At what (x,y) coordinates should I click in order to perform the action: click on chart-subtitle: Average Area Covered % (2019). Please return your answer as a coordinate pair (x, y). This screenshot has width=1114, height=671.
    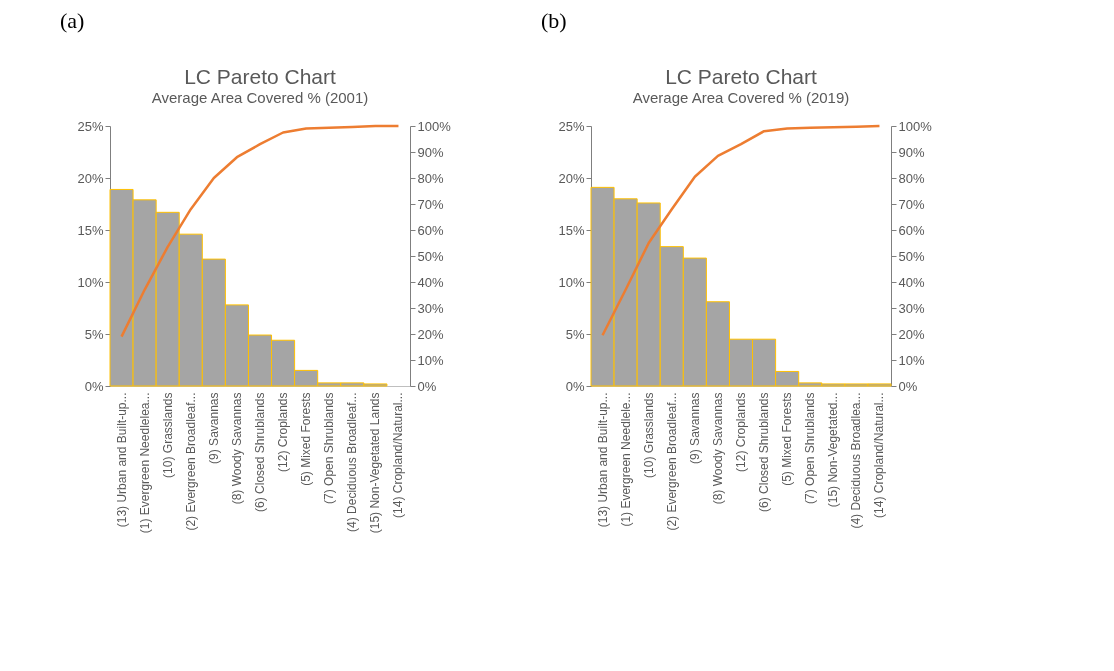
    Looking at the image, I should click on (741, 97).